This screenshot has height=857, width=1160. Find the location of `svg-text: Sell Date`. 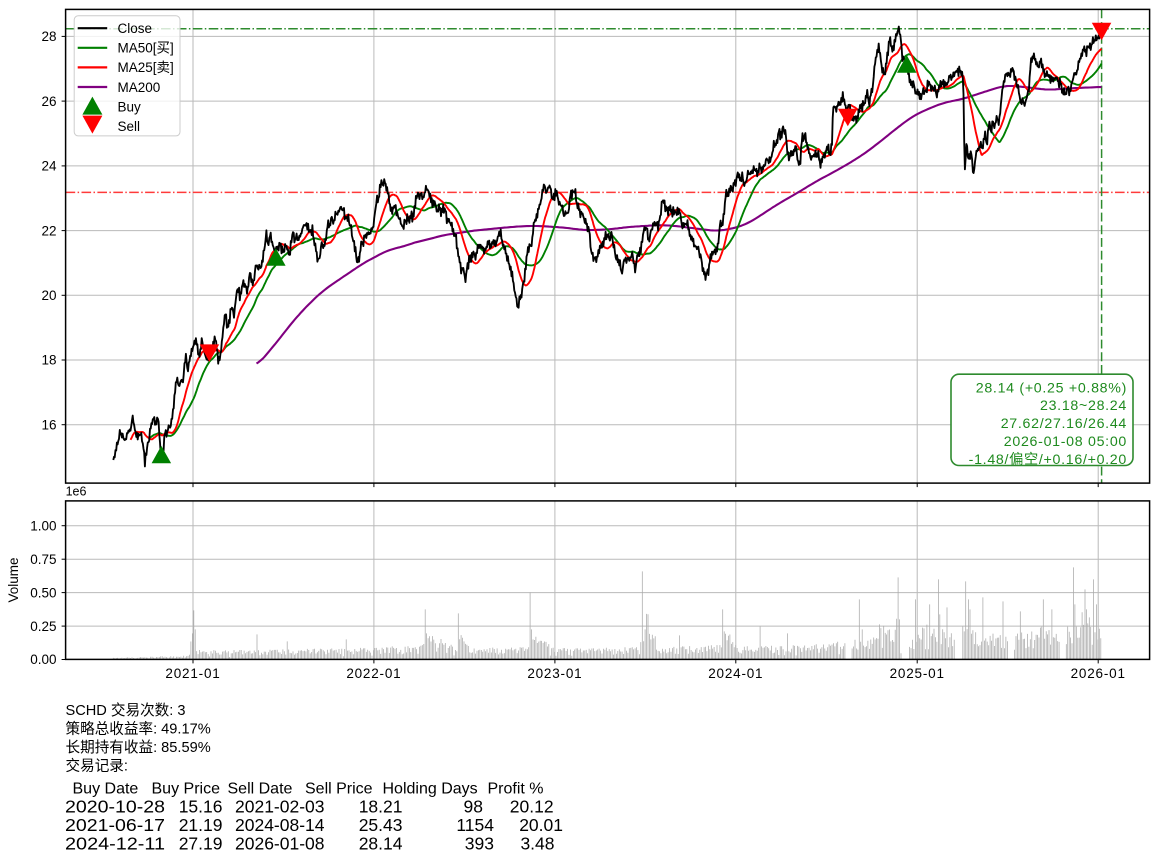

svg-text: Sell Date is located at coordinates (260, 789).